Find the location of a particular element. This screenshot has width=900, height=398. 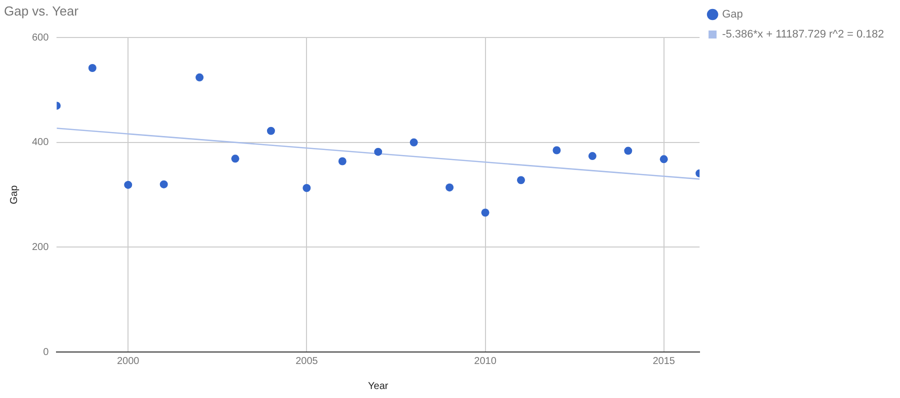

x-tick-label: 2000 is located at coordinates (128, 361).